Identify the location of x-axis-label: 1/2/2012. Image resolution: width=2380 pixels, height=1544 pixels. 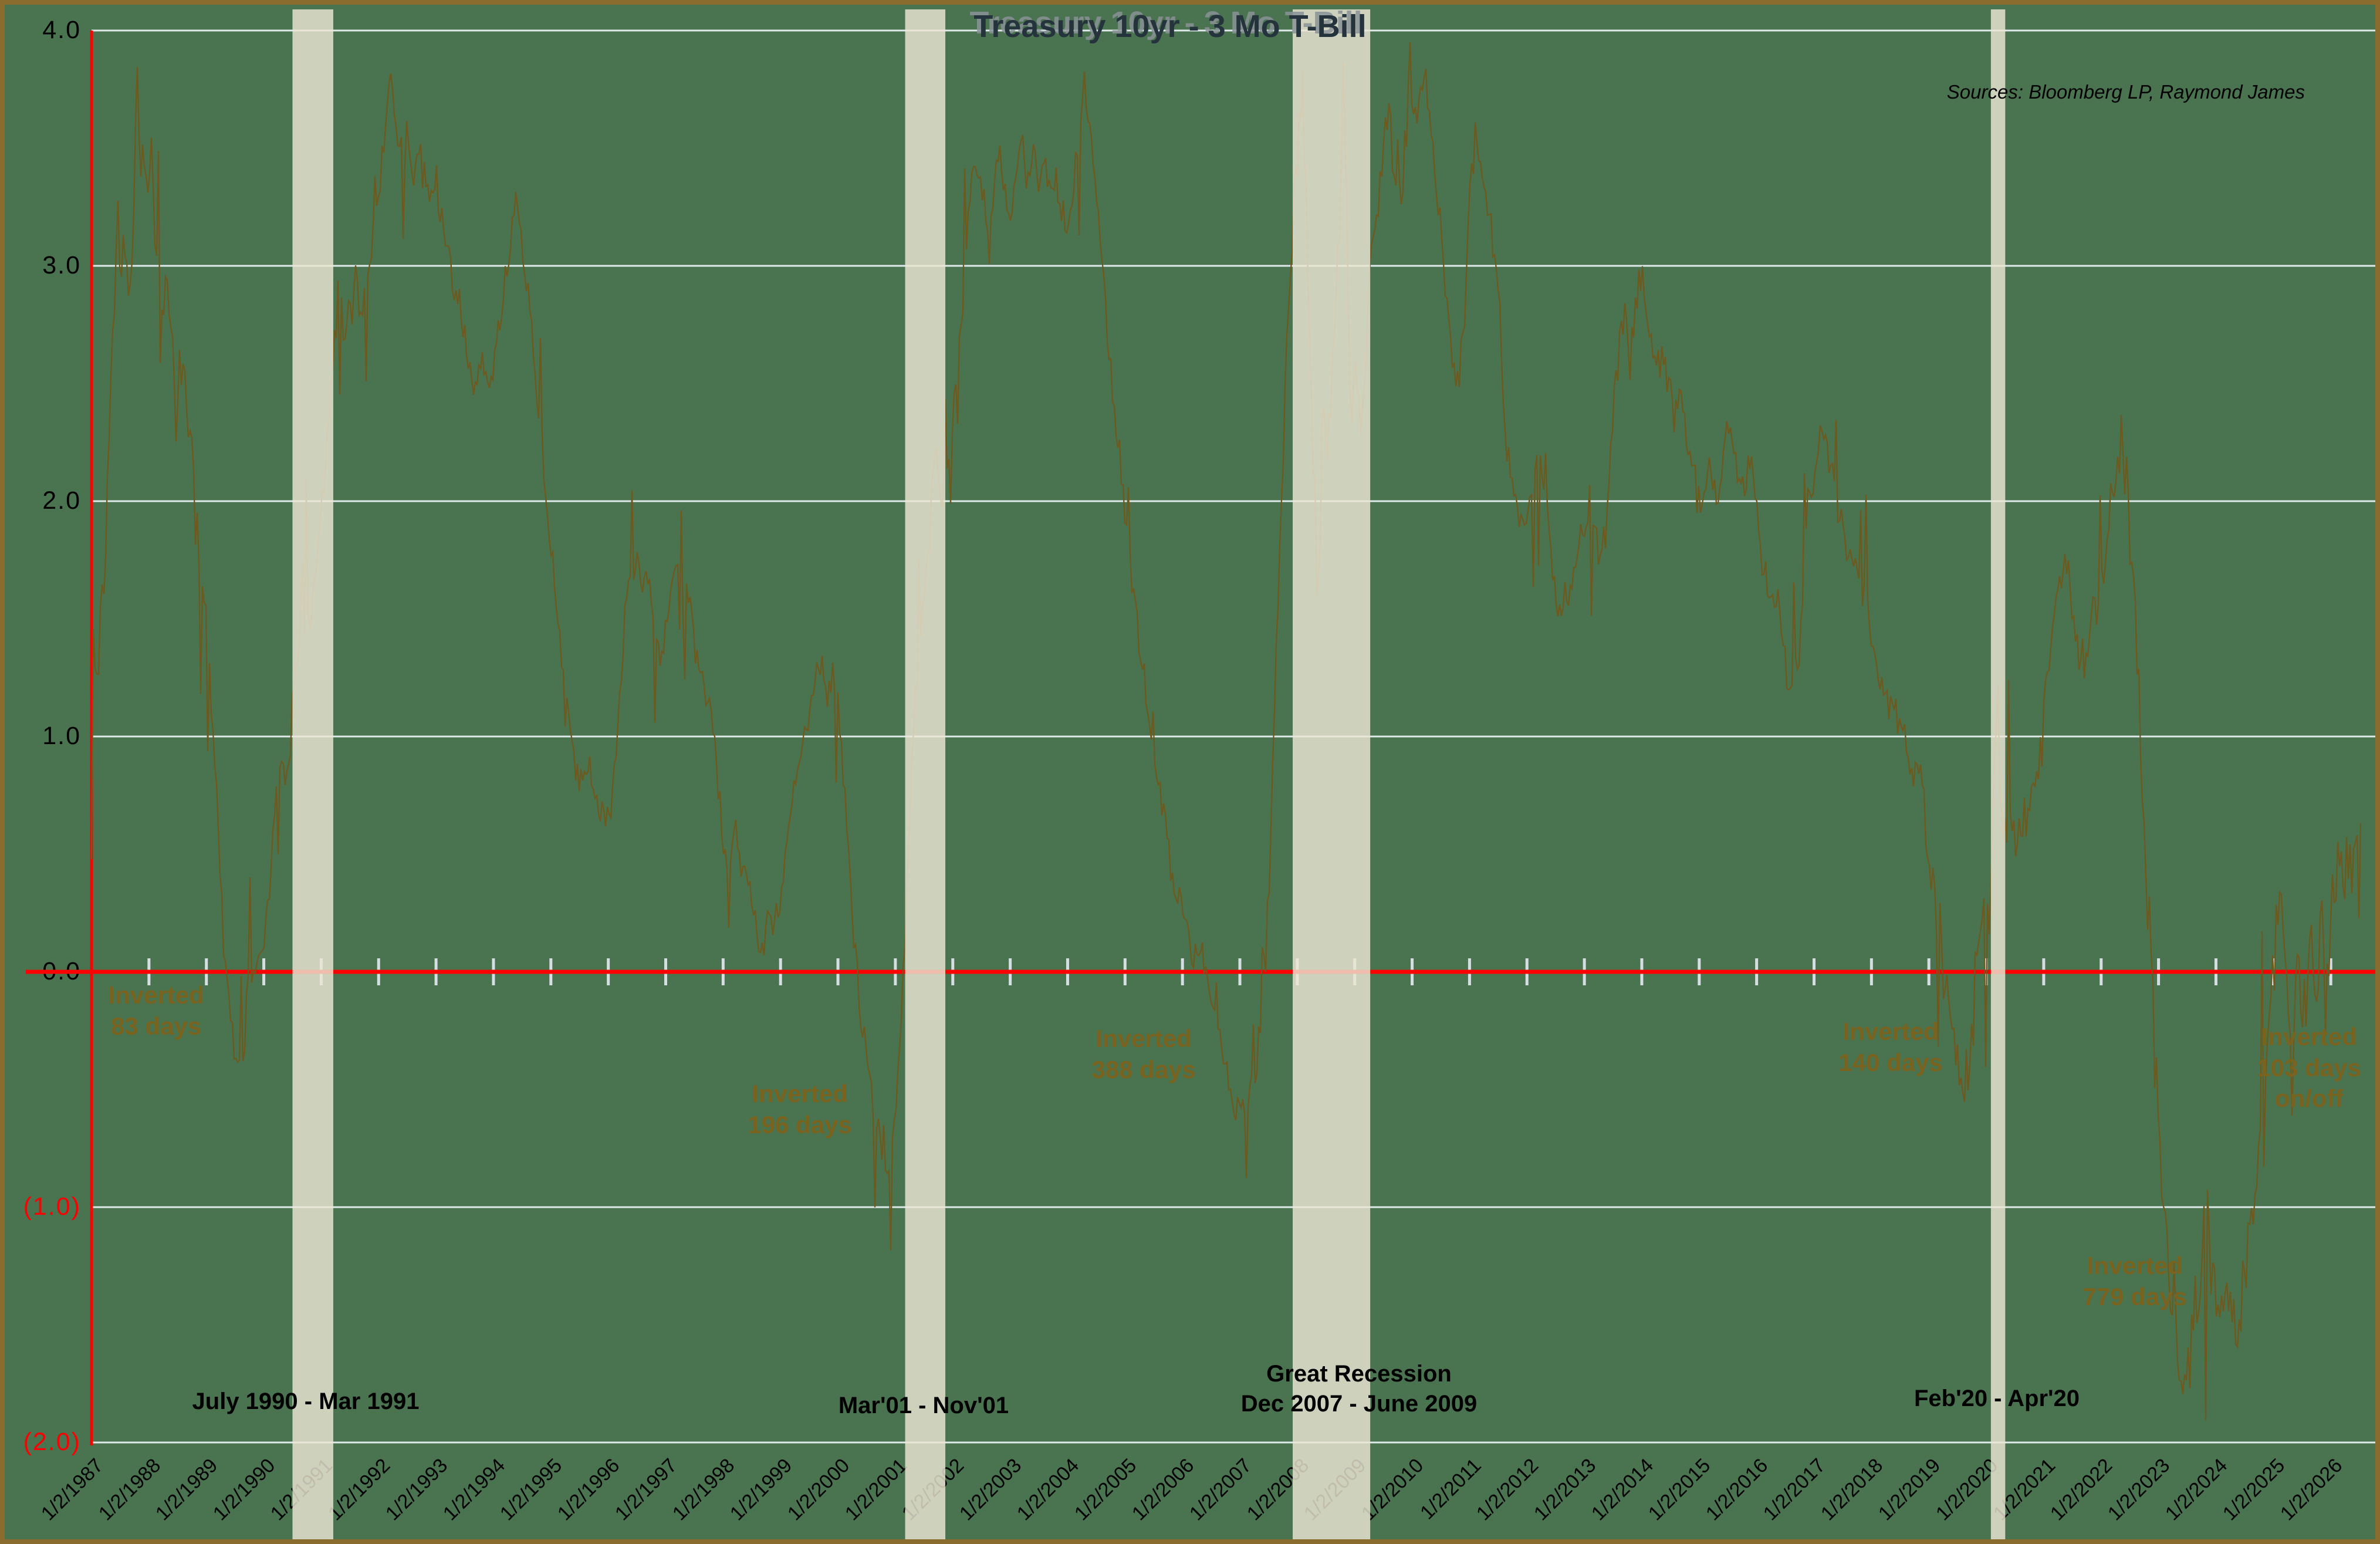
(1507, 1489).